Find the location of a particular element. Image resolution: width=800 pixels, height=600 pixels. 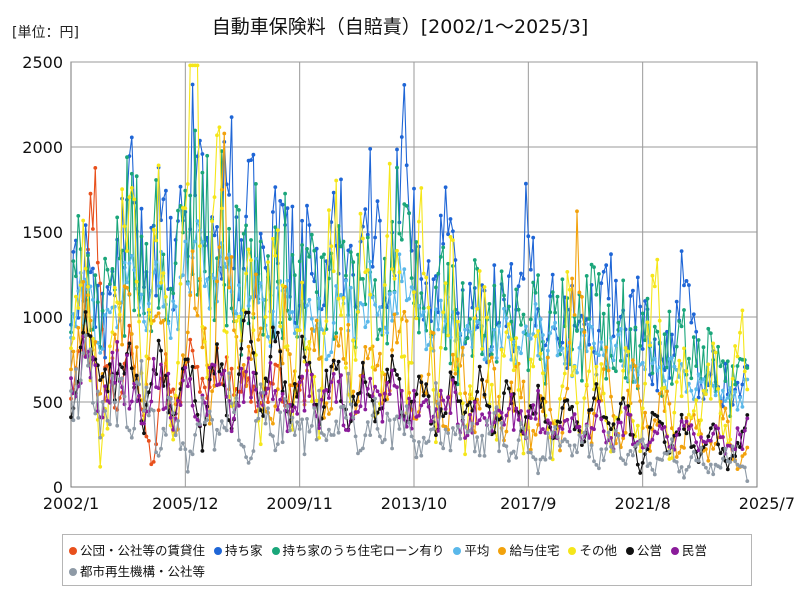

legend-label: 公団・公社等の賃貸住 is located at coordinates (143, 550).